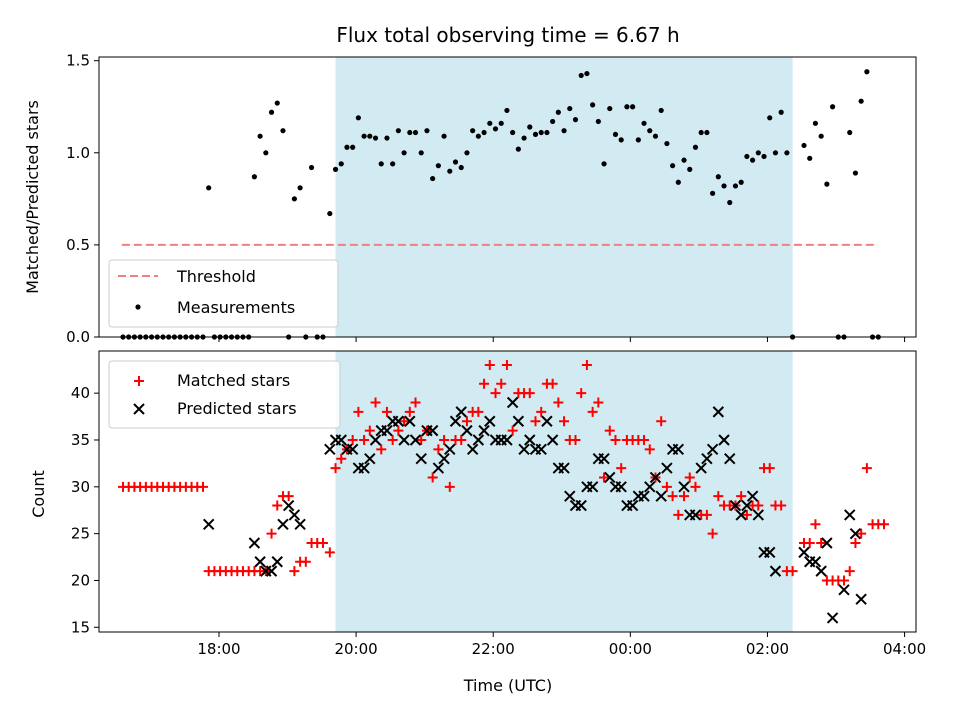 The height and width of the screenshot is (724, 960). What do you see at coordinates (138, 307) in the screenshot?
I see `legend-measurements-swatch` at bounding box center [138, 307].